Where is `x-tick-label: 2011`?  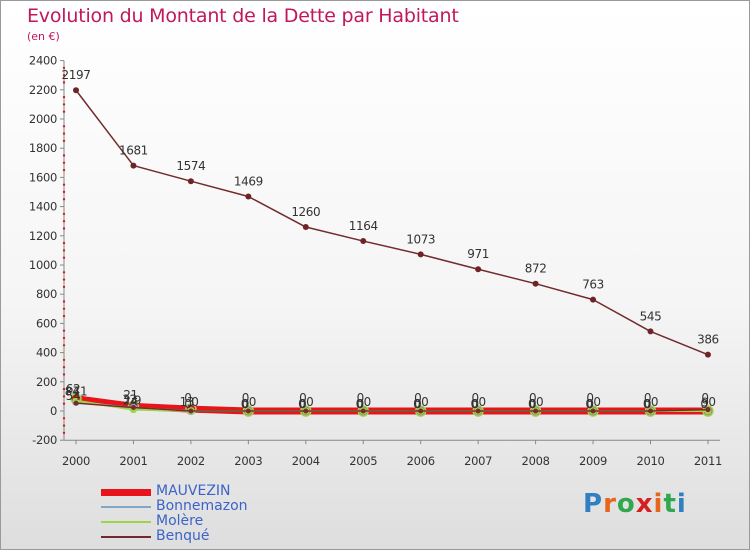
x-tick-label: 2011 is located at coordinates (708, 461).